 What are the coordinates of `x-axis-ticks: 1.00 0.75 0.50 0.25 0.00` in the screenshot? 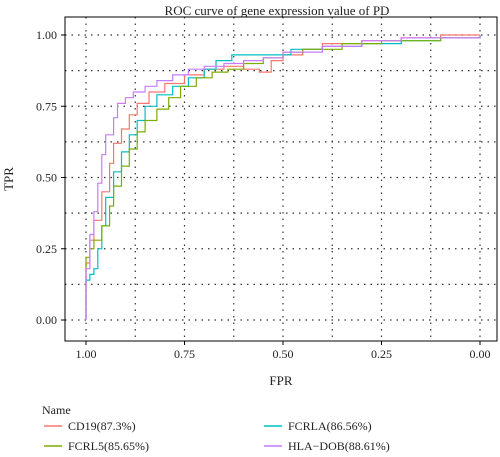 It's located at (283, 351).